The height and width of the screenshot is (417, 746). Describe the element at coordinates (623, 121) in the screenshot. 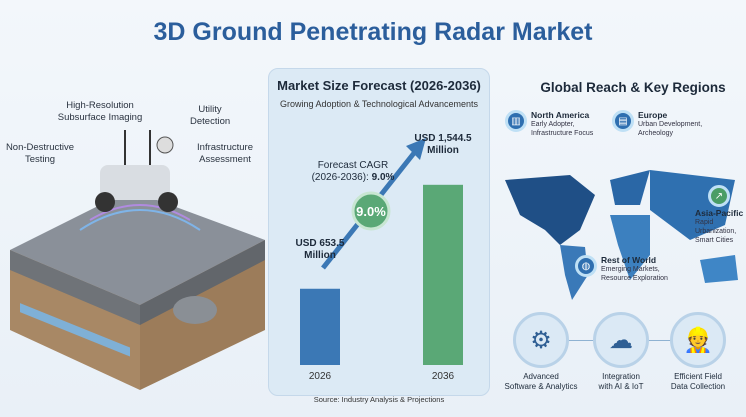

I see `building-icon: ▤` at that location.